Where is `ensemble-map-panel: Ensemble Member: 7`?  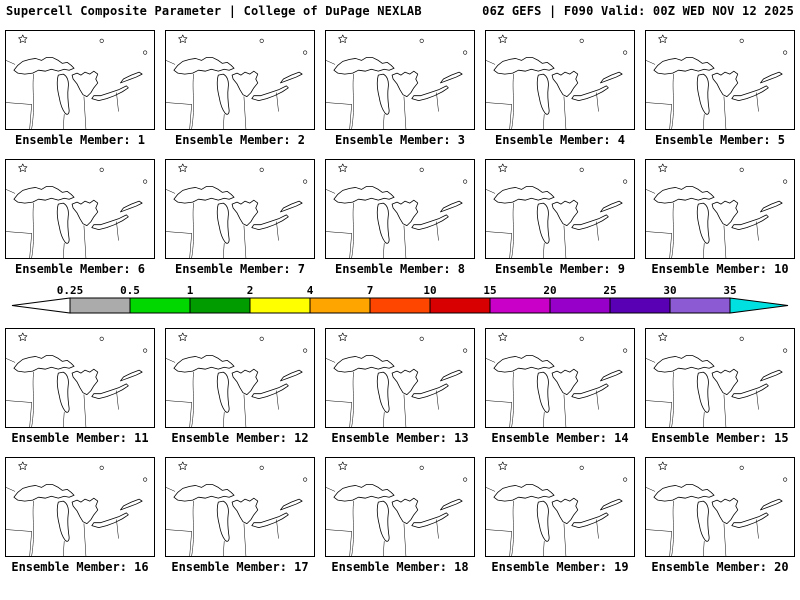 ensemble-map-panel: Ensemble Member: 7 is located at coordinates (240, 217).